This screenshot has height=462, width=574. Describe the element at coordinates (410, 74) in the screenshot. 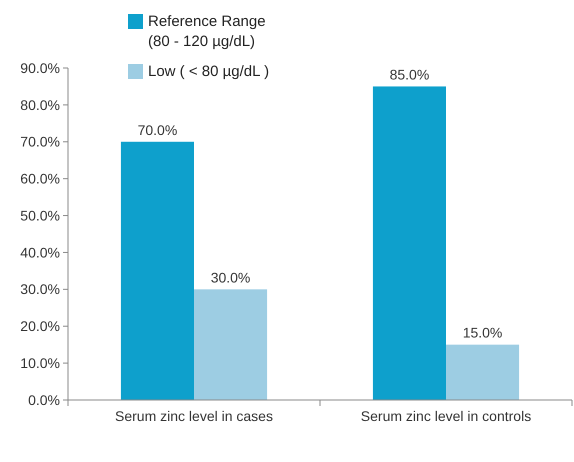

I see `data-label: 85.0%` at that location.